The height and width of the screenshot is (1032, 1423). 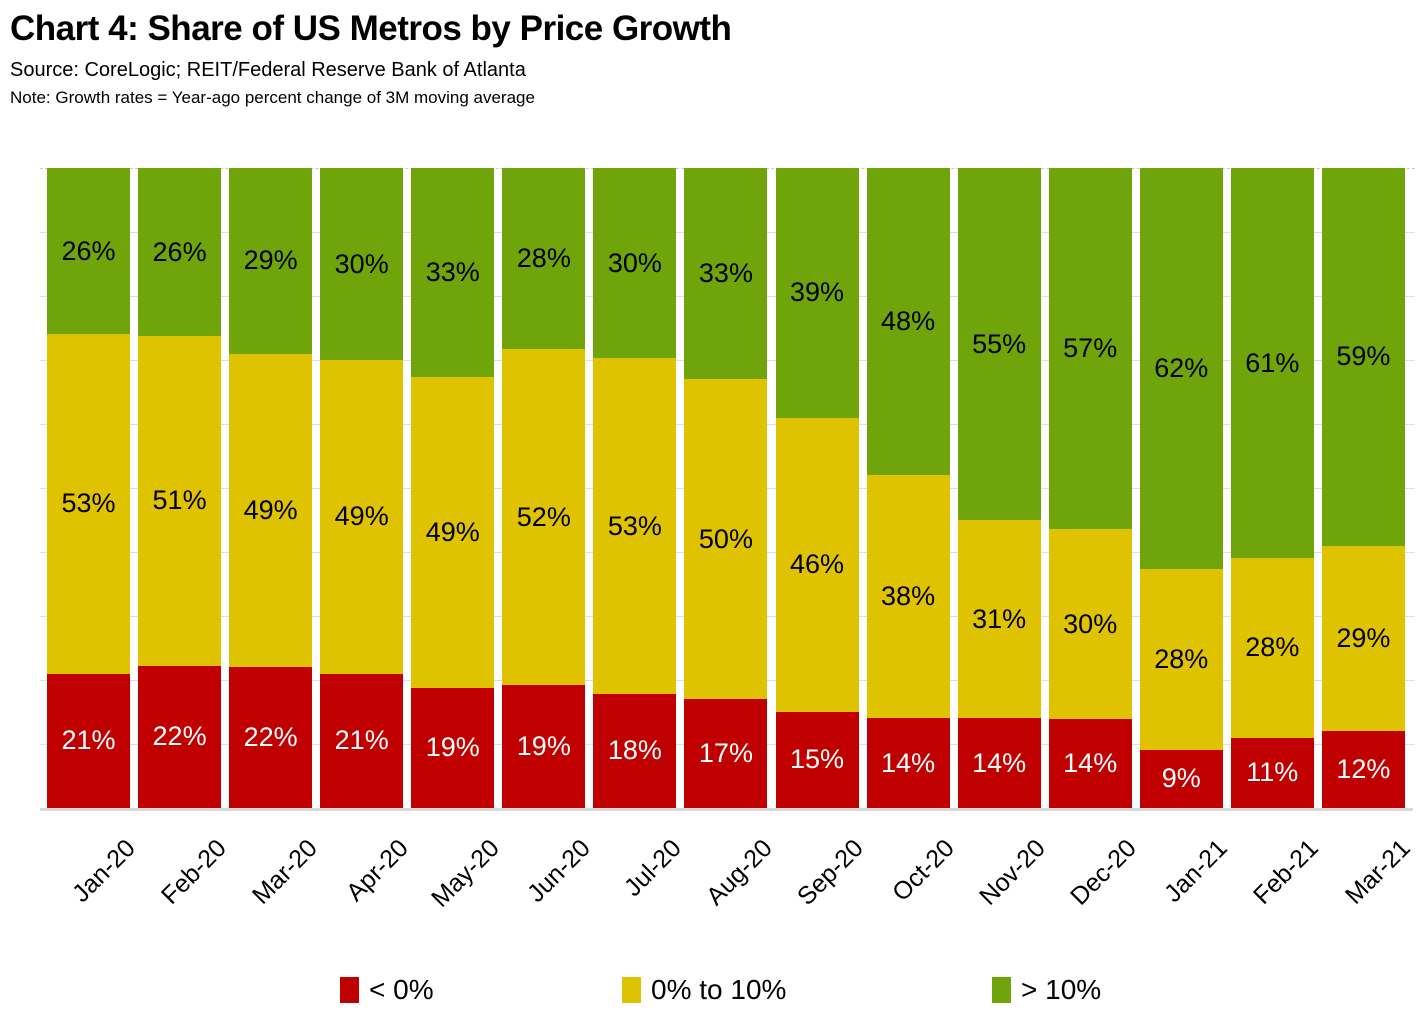 I want to click on segment-Mar-20-series-0: 22%, so click(x=271, y=737).